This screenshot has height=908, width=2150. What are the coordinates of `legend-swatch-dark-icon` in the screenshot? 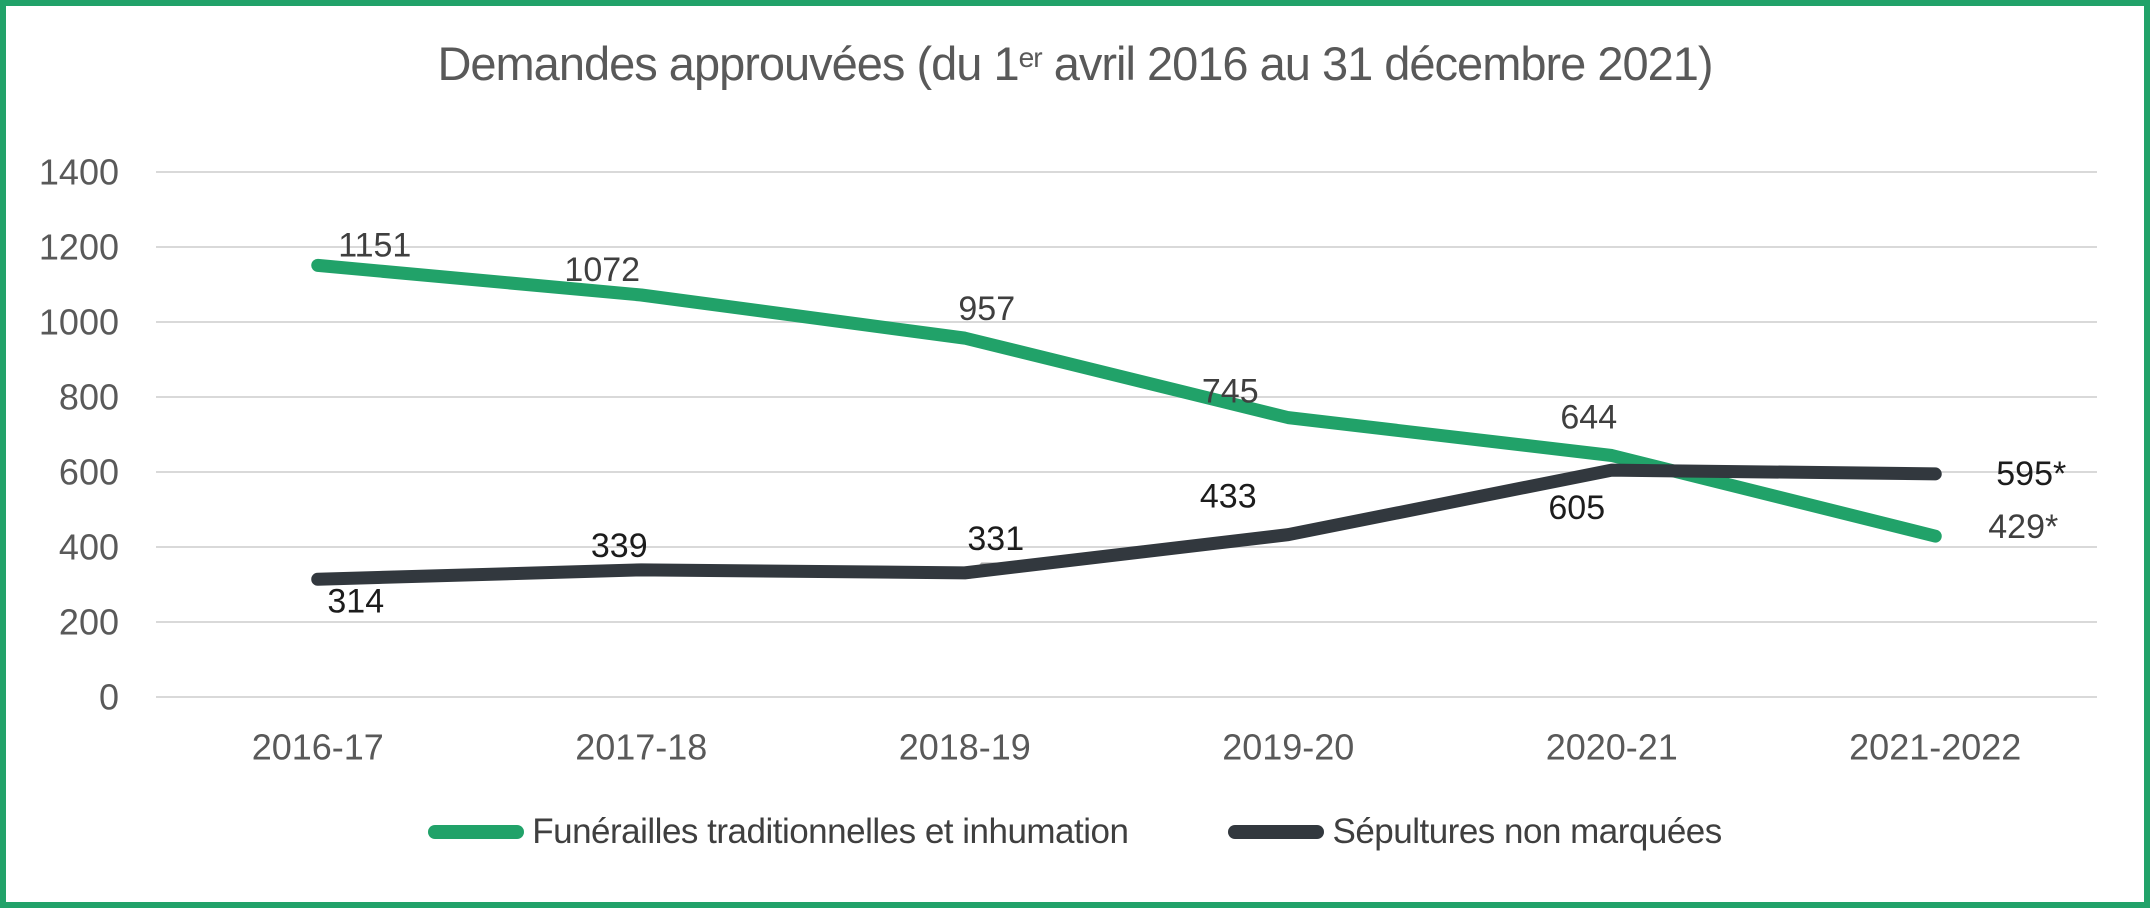 It's located at (1276, 832).